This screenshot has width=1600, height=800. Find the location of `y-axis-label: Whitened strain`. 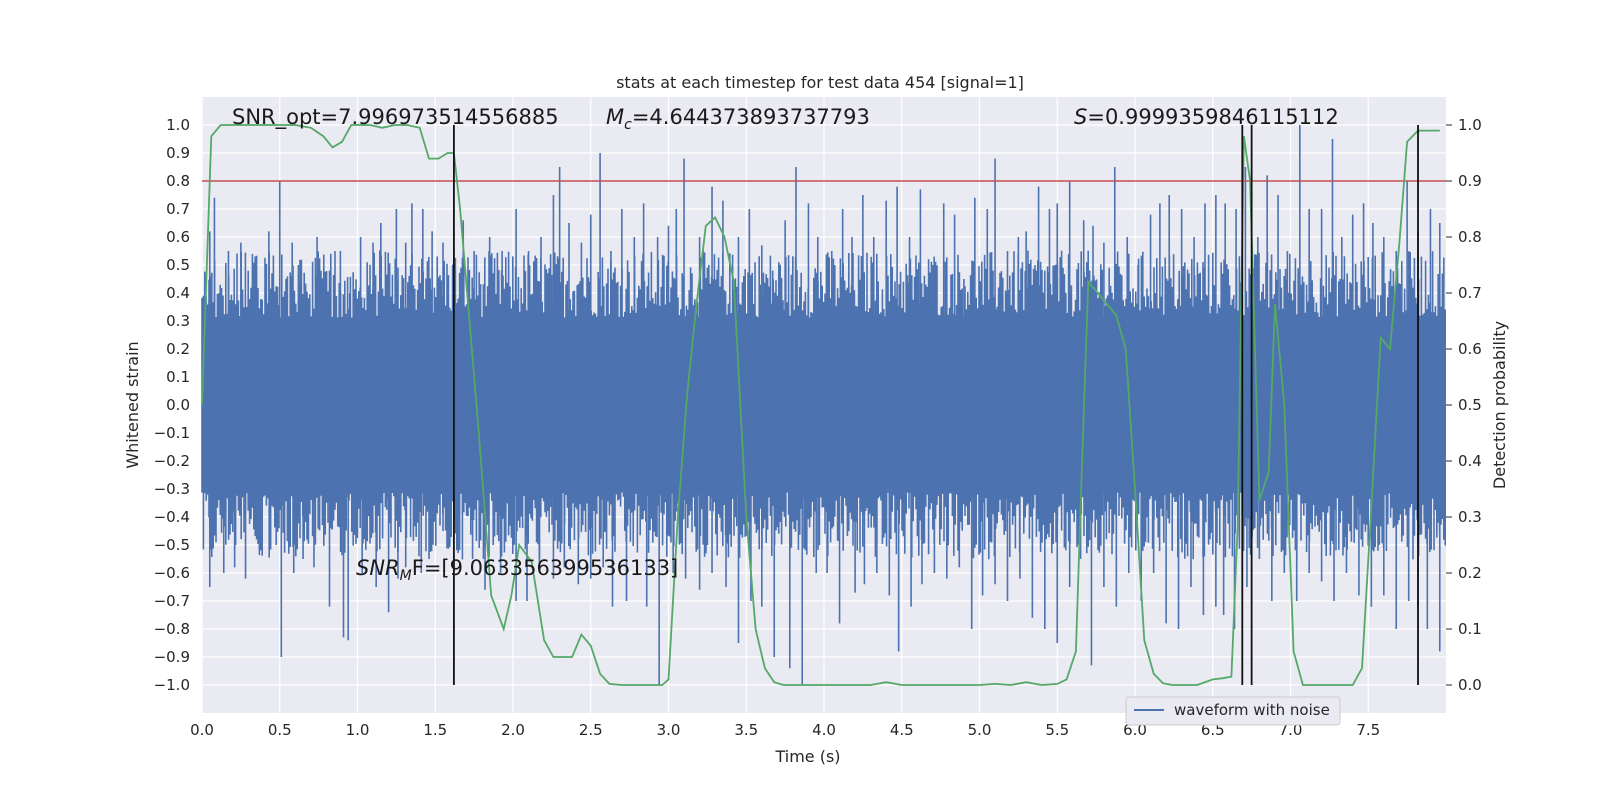

y-axis-label: Whitened strain is located at coordinates (132, 404).